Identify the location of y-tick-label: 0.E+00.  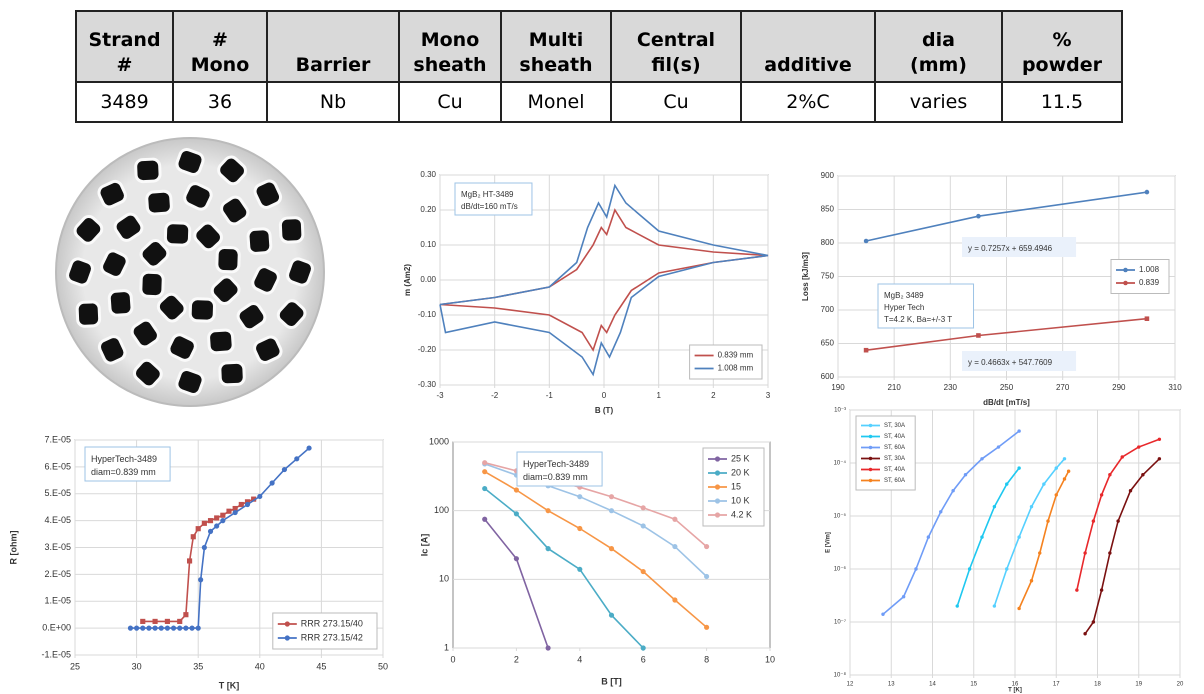
(56, 628).